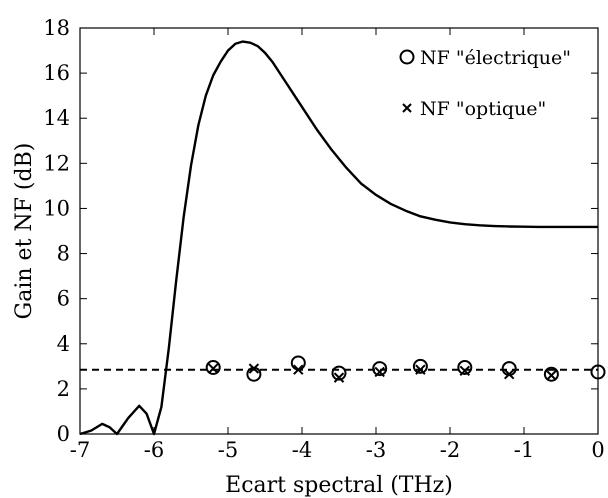 This screenshot has height=498, width=608. What do you see at coordinates (485, 83) in the screenshot?
I see `legend: NF "électrique" NF "optique"` at bounding box center [485, 83].